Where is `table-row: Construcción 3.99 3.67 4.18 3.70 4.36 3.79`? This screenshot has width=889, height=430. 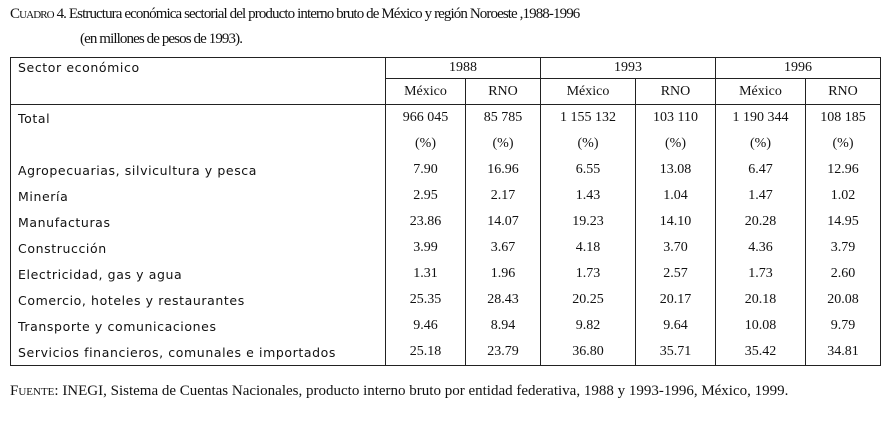 table-row: Construcción 3.99 3.67 4.18 3.70 4.36 3.79 is located at coordinates (445, 248).